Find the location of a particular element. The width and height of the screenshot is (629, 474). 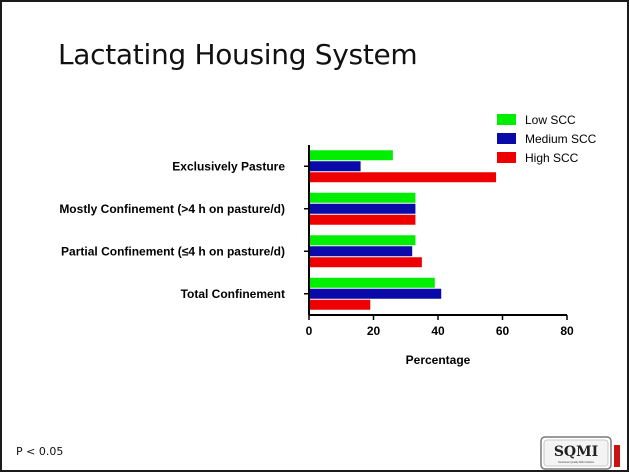

x-tick-label: 20 is located at coordinates (374, 331).